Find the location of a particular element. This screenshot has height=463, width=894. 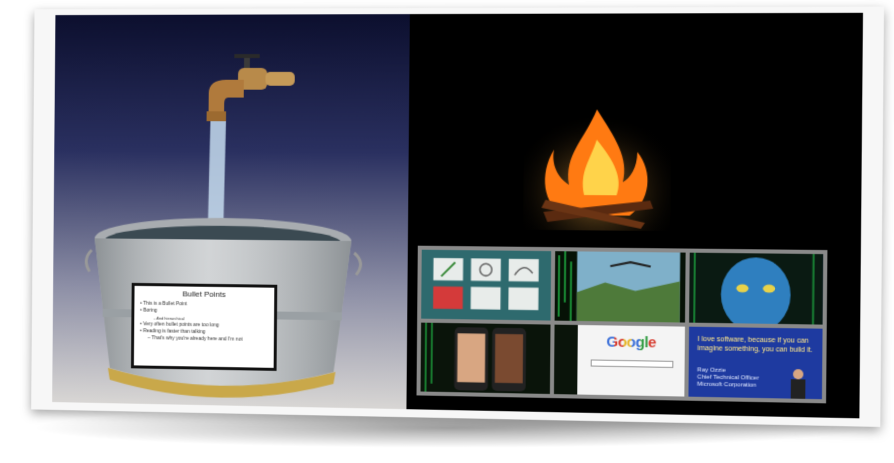

thumbnail-google: Google is located at coordinates (620, 361).